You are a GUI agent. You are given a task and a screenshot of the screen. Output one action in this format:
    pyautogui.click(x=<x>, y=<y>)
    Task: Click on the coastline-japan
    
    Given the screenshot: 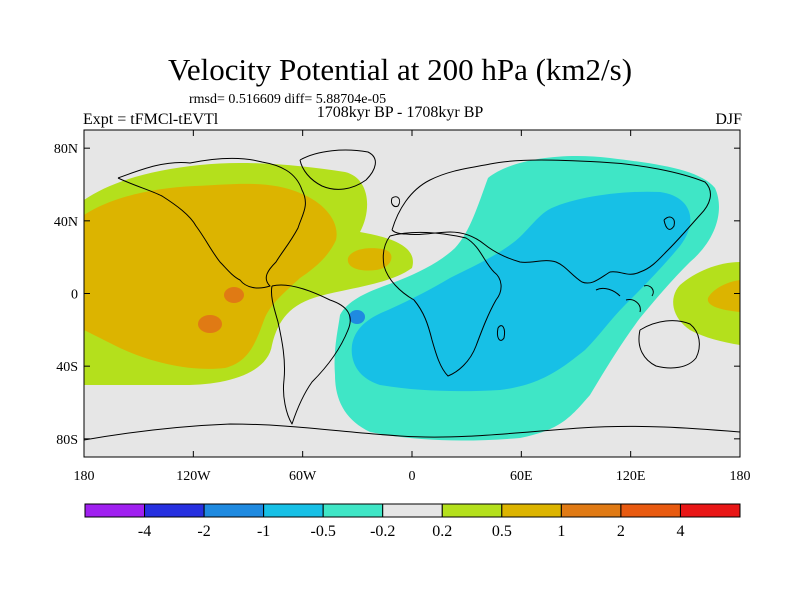 What is the action you would take?
    pyautogui.click(x=669, y=223)
    